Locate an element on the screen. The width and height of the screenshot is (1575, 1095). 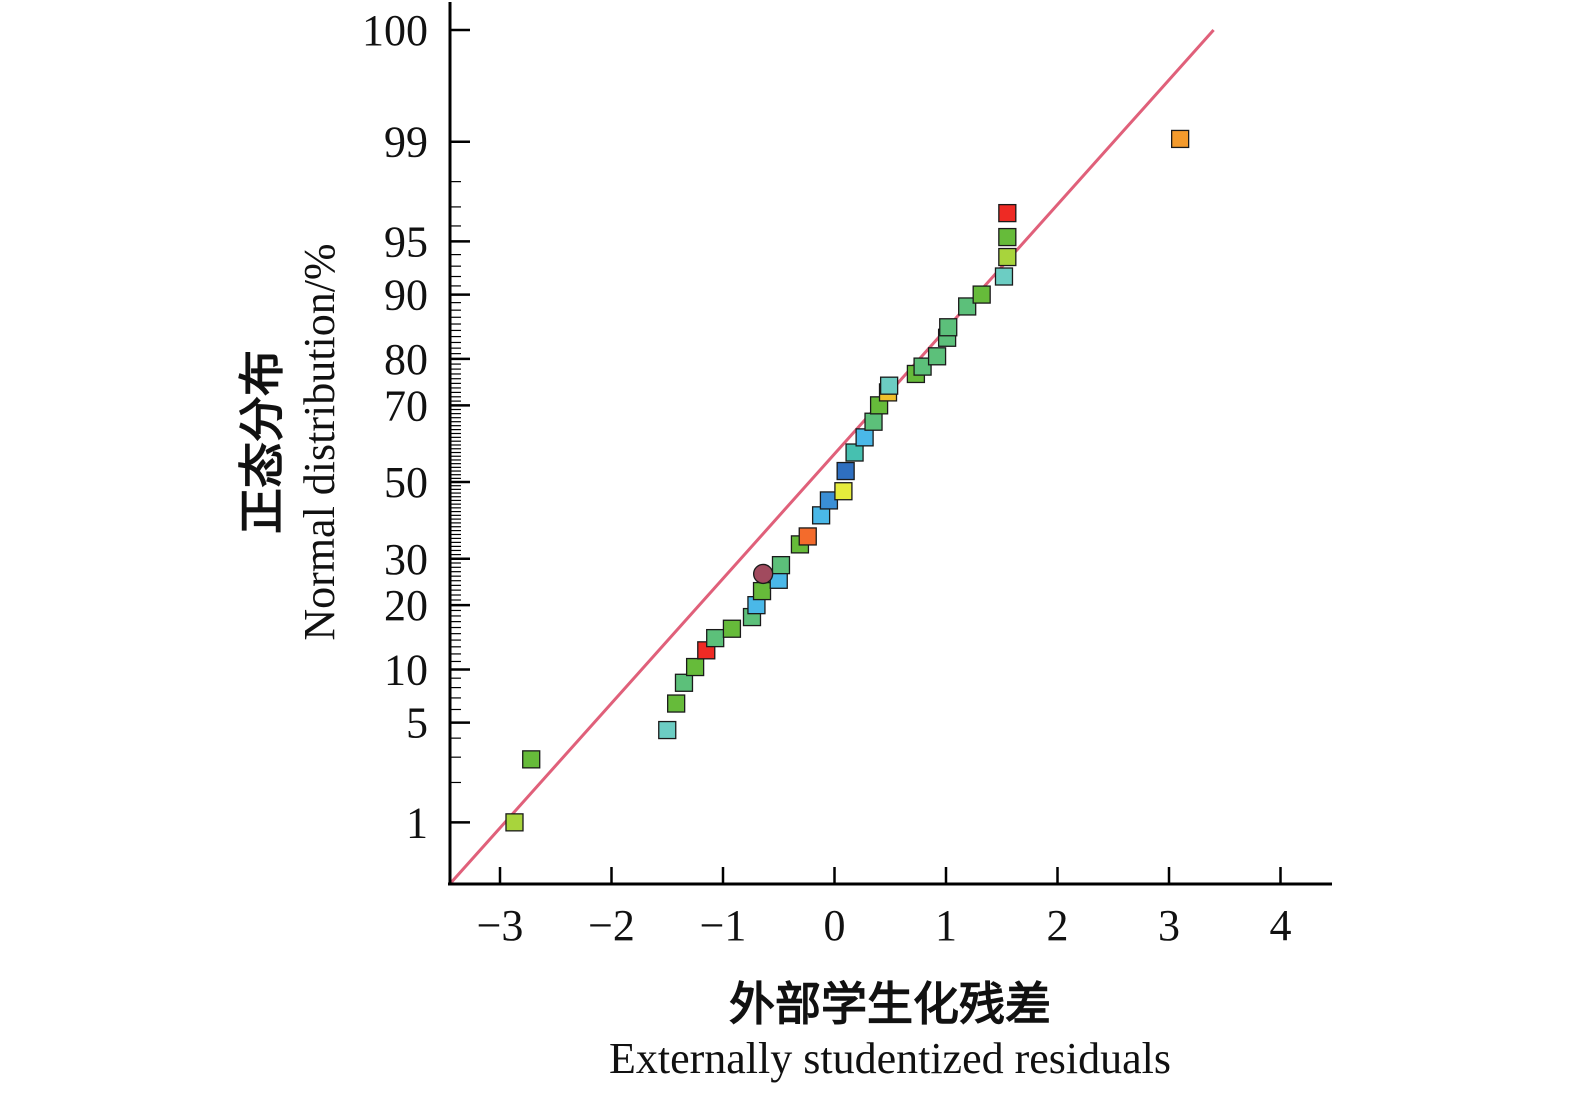
y-tick-label: 30 is located at coordinates (406, 559).